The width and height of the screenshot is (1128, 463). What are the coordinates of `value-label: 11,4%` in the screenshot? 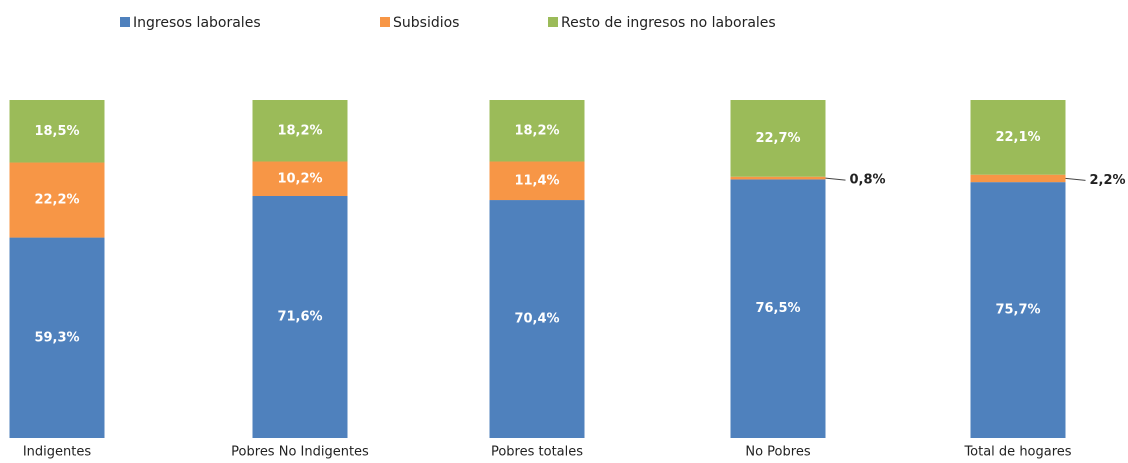 It's located at (536, 180).